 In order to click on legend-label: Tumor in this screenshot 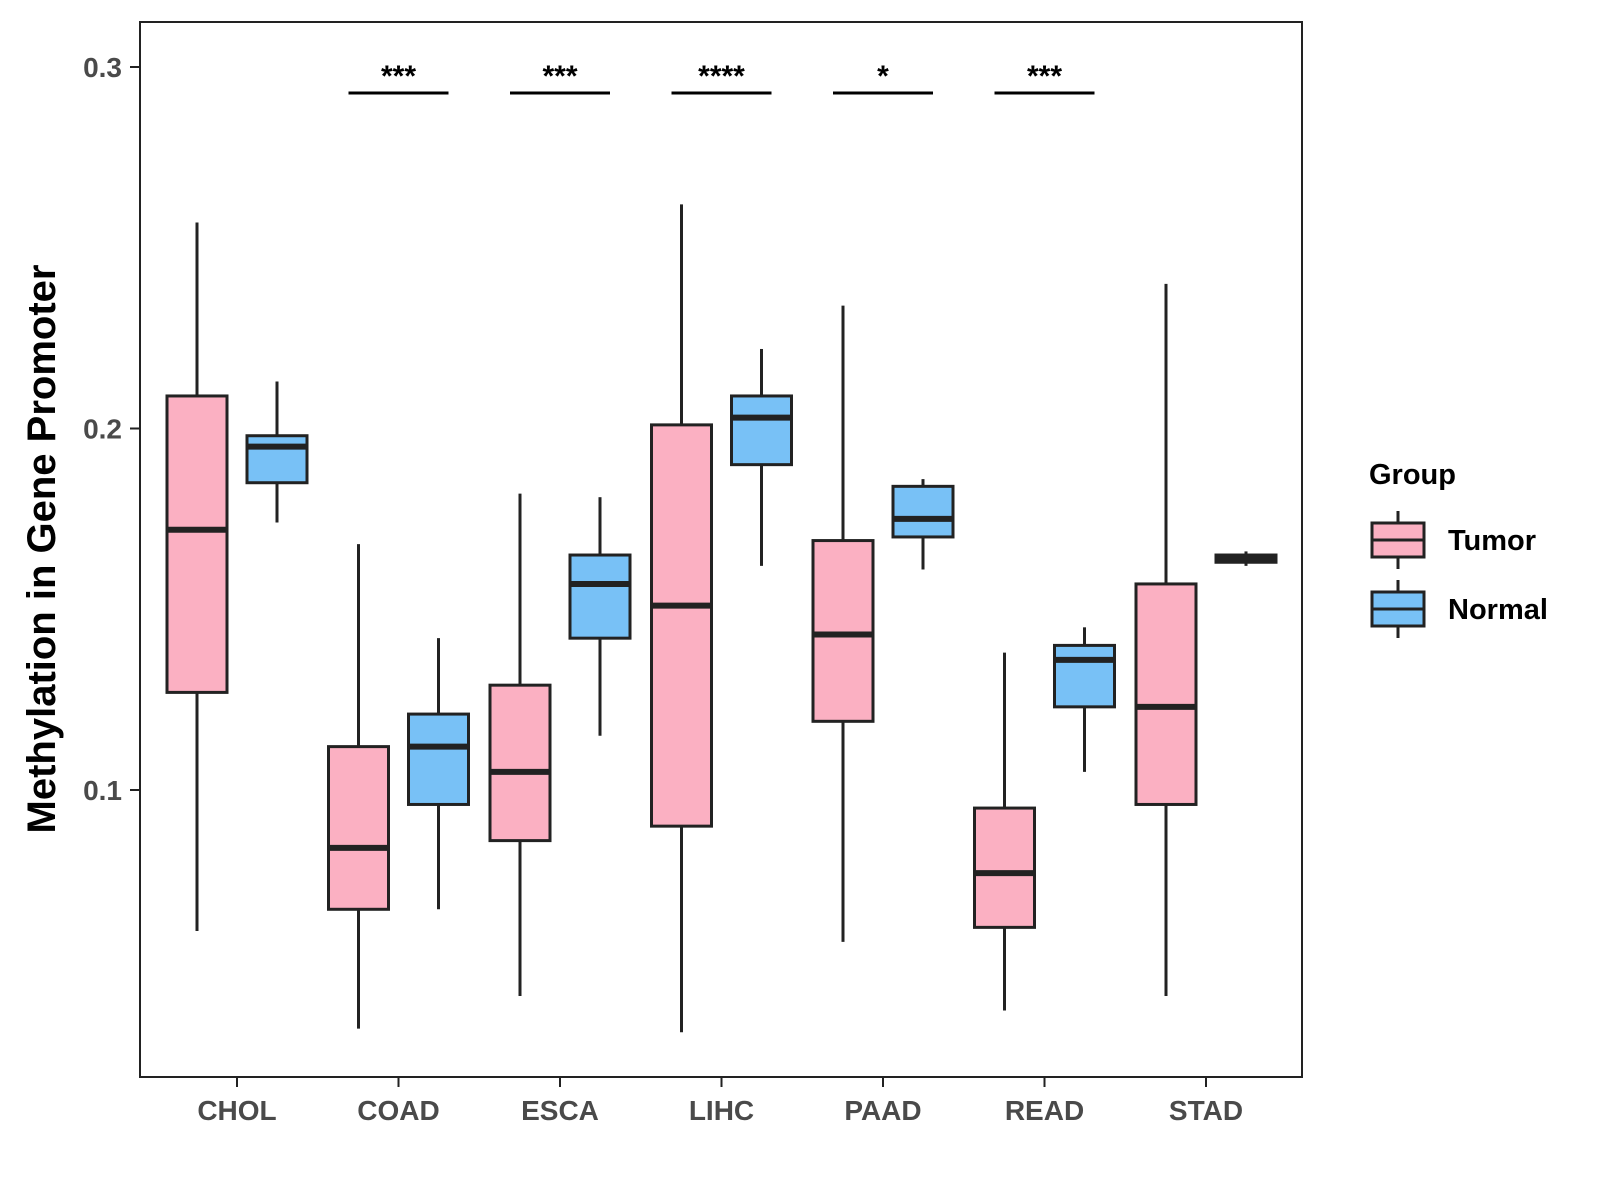, I will do `click(1492, 541)`.